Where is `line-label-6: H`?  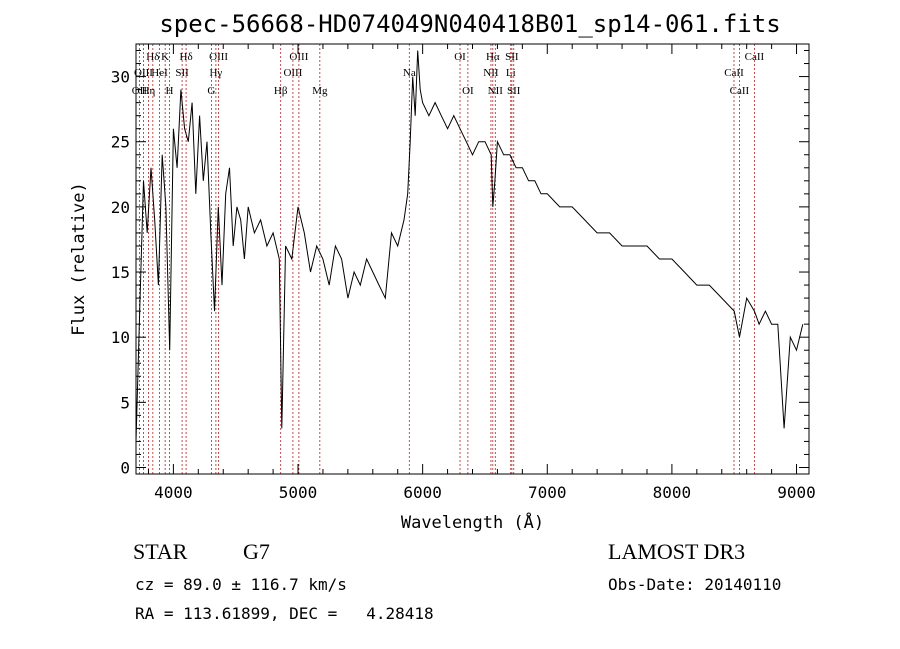
line-label-6: H is located at coordinates (170, 91).